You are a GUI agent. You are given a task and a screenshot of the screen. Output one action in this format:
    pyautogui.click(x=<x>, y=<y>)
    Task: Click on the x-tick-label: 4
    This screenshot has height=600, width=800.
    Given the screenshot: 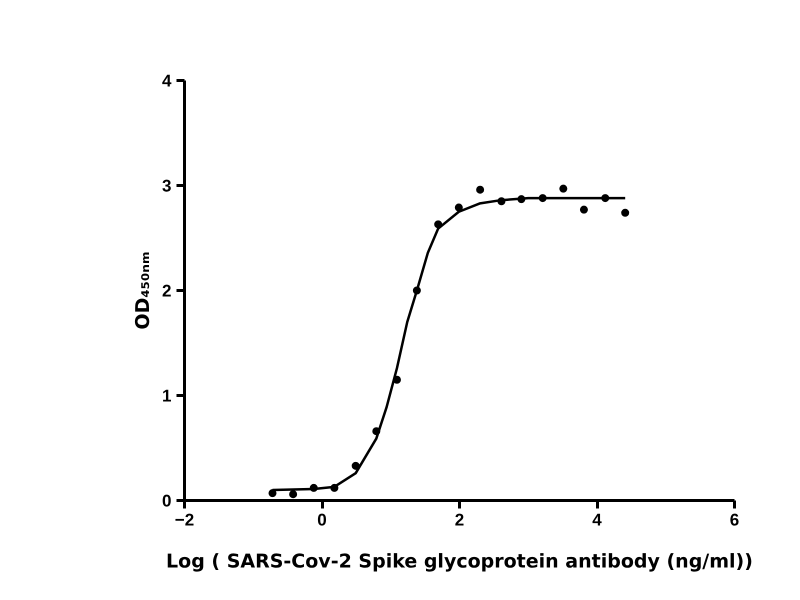 What is the action you would take?
    pyautogui.click(x=597, y=520)
    